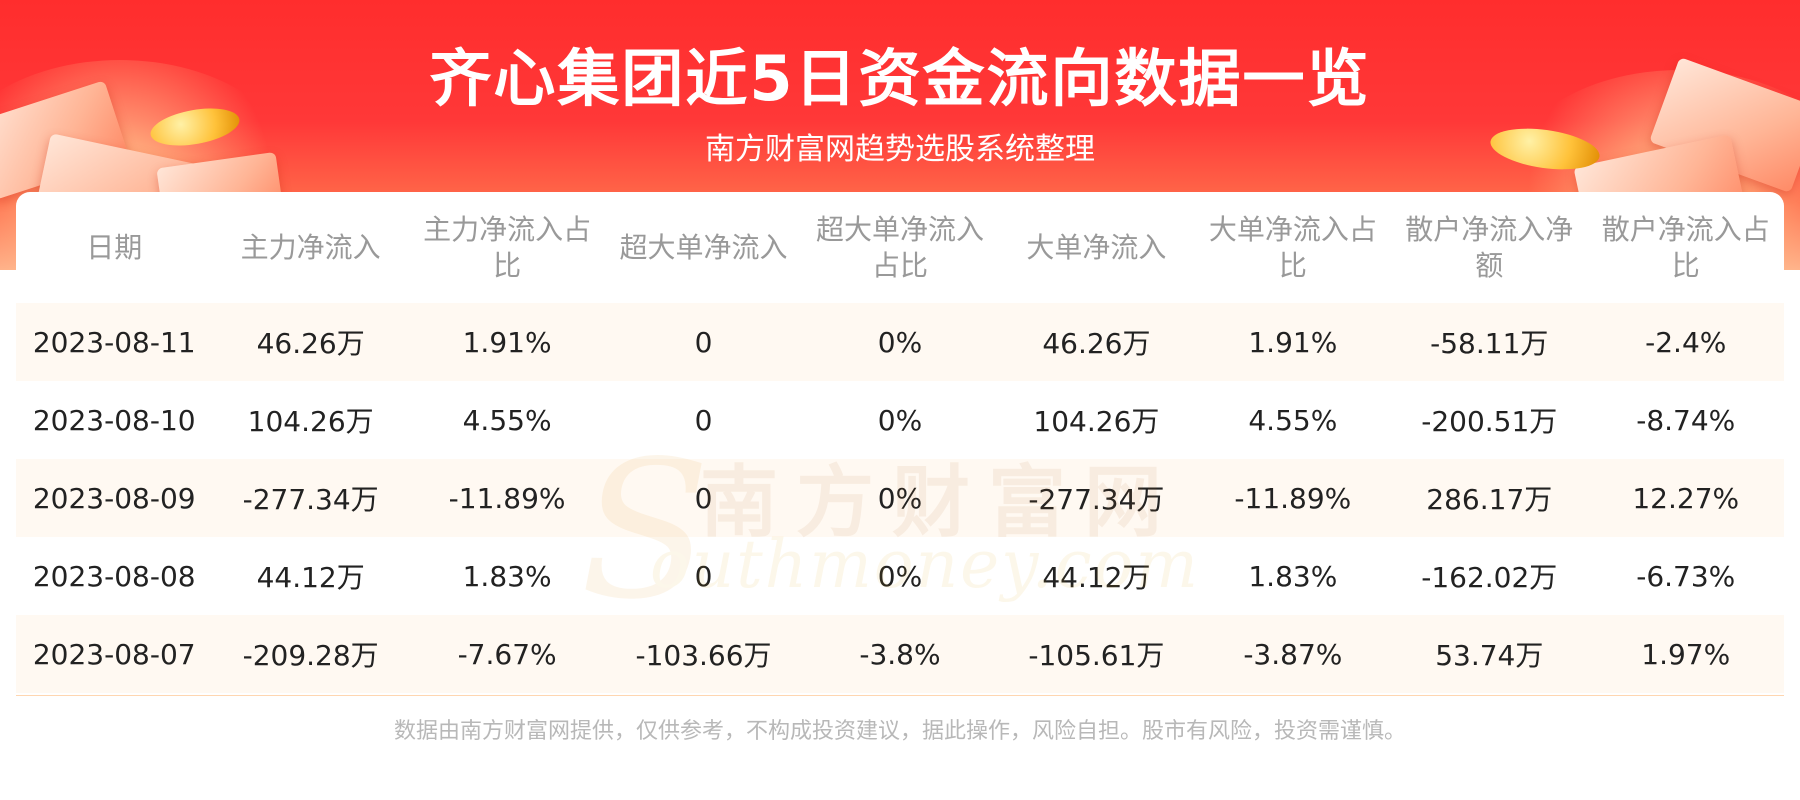 The width and height of the screenshot is (1800, 800). I want to click on table-cell-date: 2023-08-11, so click(114, 342).